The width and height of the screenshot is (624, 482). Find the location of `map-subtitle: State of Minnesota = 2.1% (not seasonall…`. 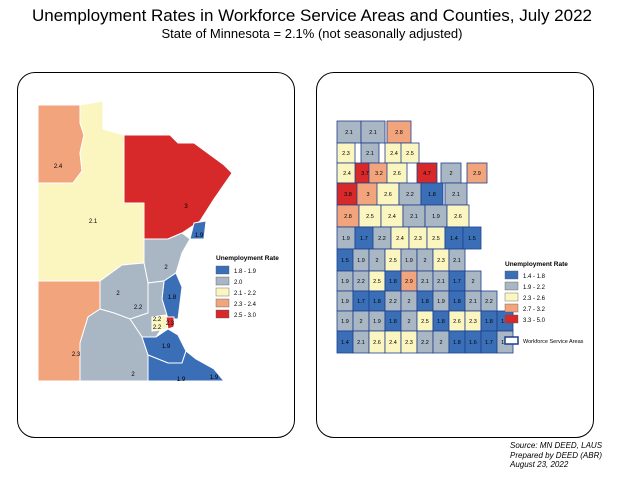

map-subtitle: State of Minnesota = 2.1% (not seasonall… is located at coordinates (312, 33).